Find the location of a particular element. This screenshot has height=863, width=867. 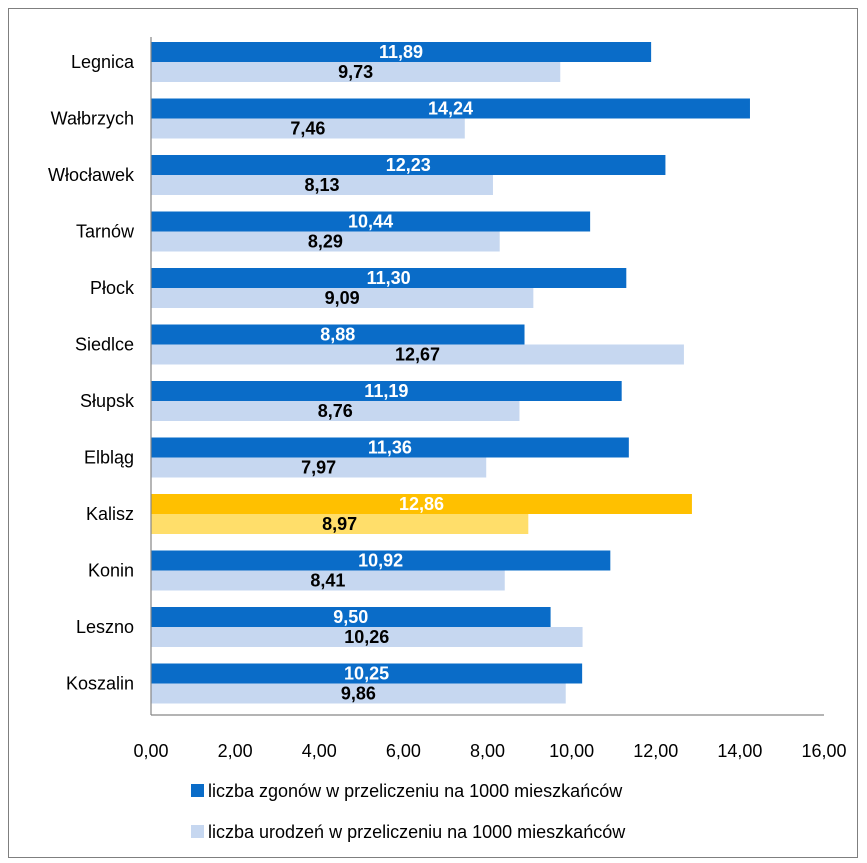

value-label-deaths-siedlce: 8,88 is located at coordinates (337, 335).